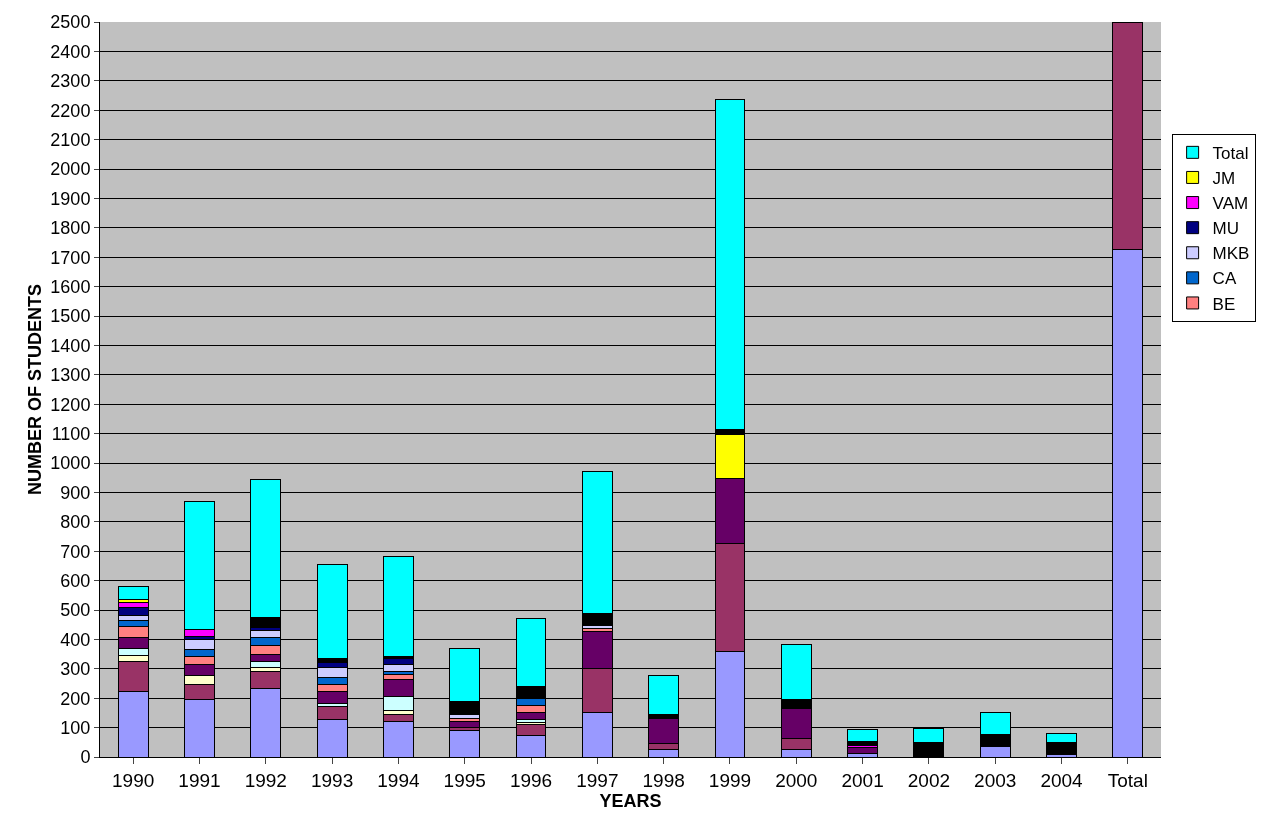 This screenshot has width=1268, height=827. I want to click on x-tick-label: 2003, so click(995, 780).